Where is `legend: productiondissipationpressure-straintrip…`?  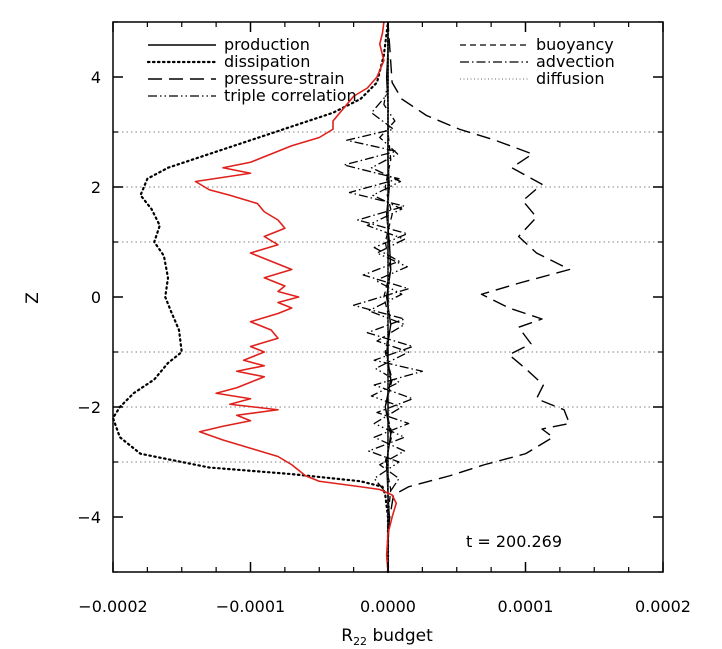
legend: productiondissipationpressure-straintrip… is located at coordinates (380, 70).